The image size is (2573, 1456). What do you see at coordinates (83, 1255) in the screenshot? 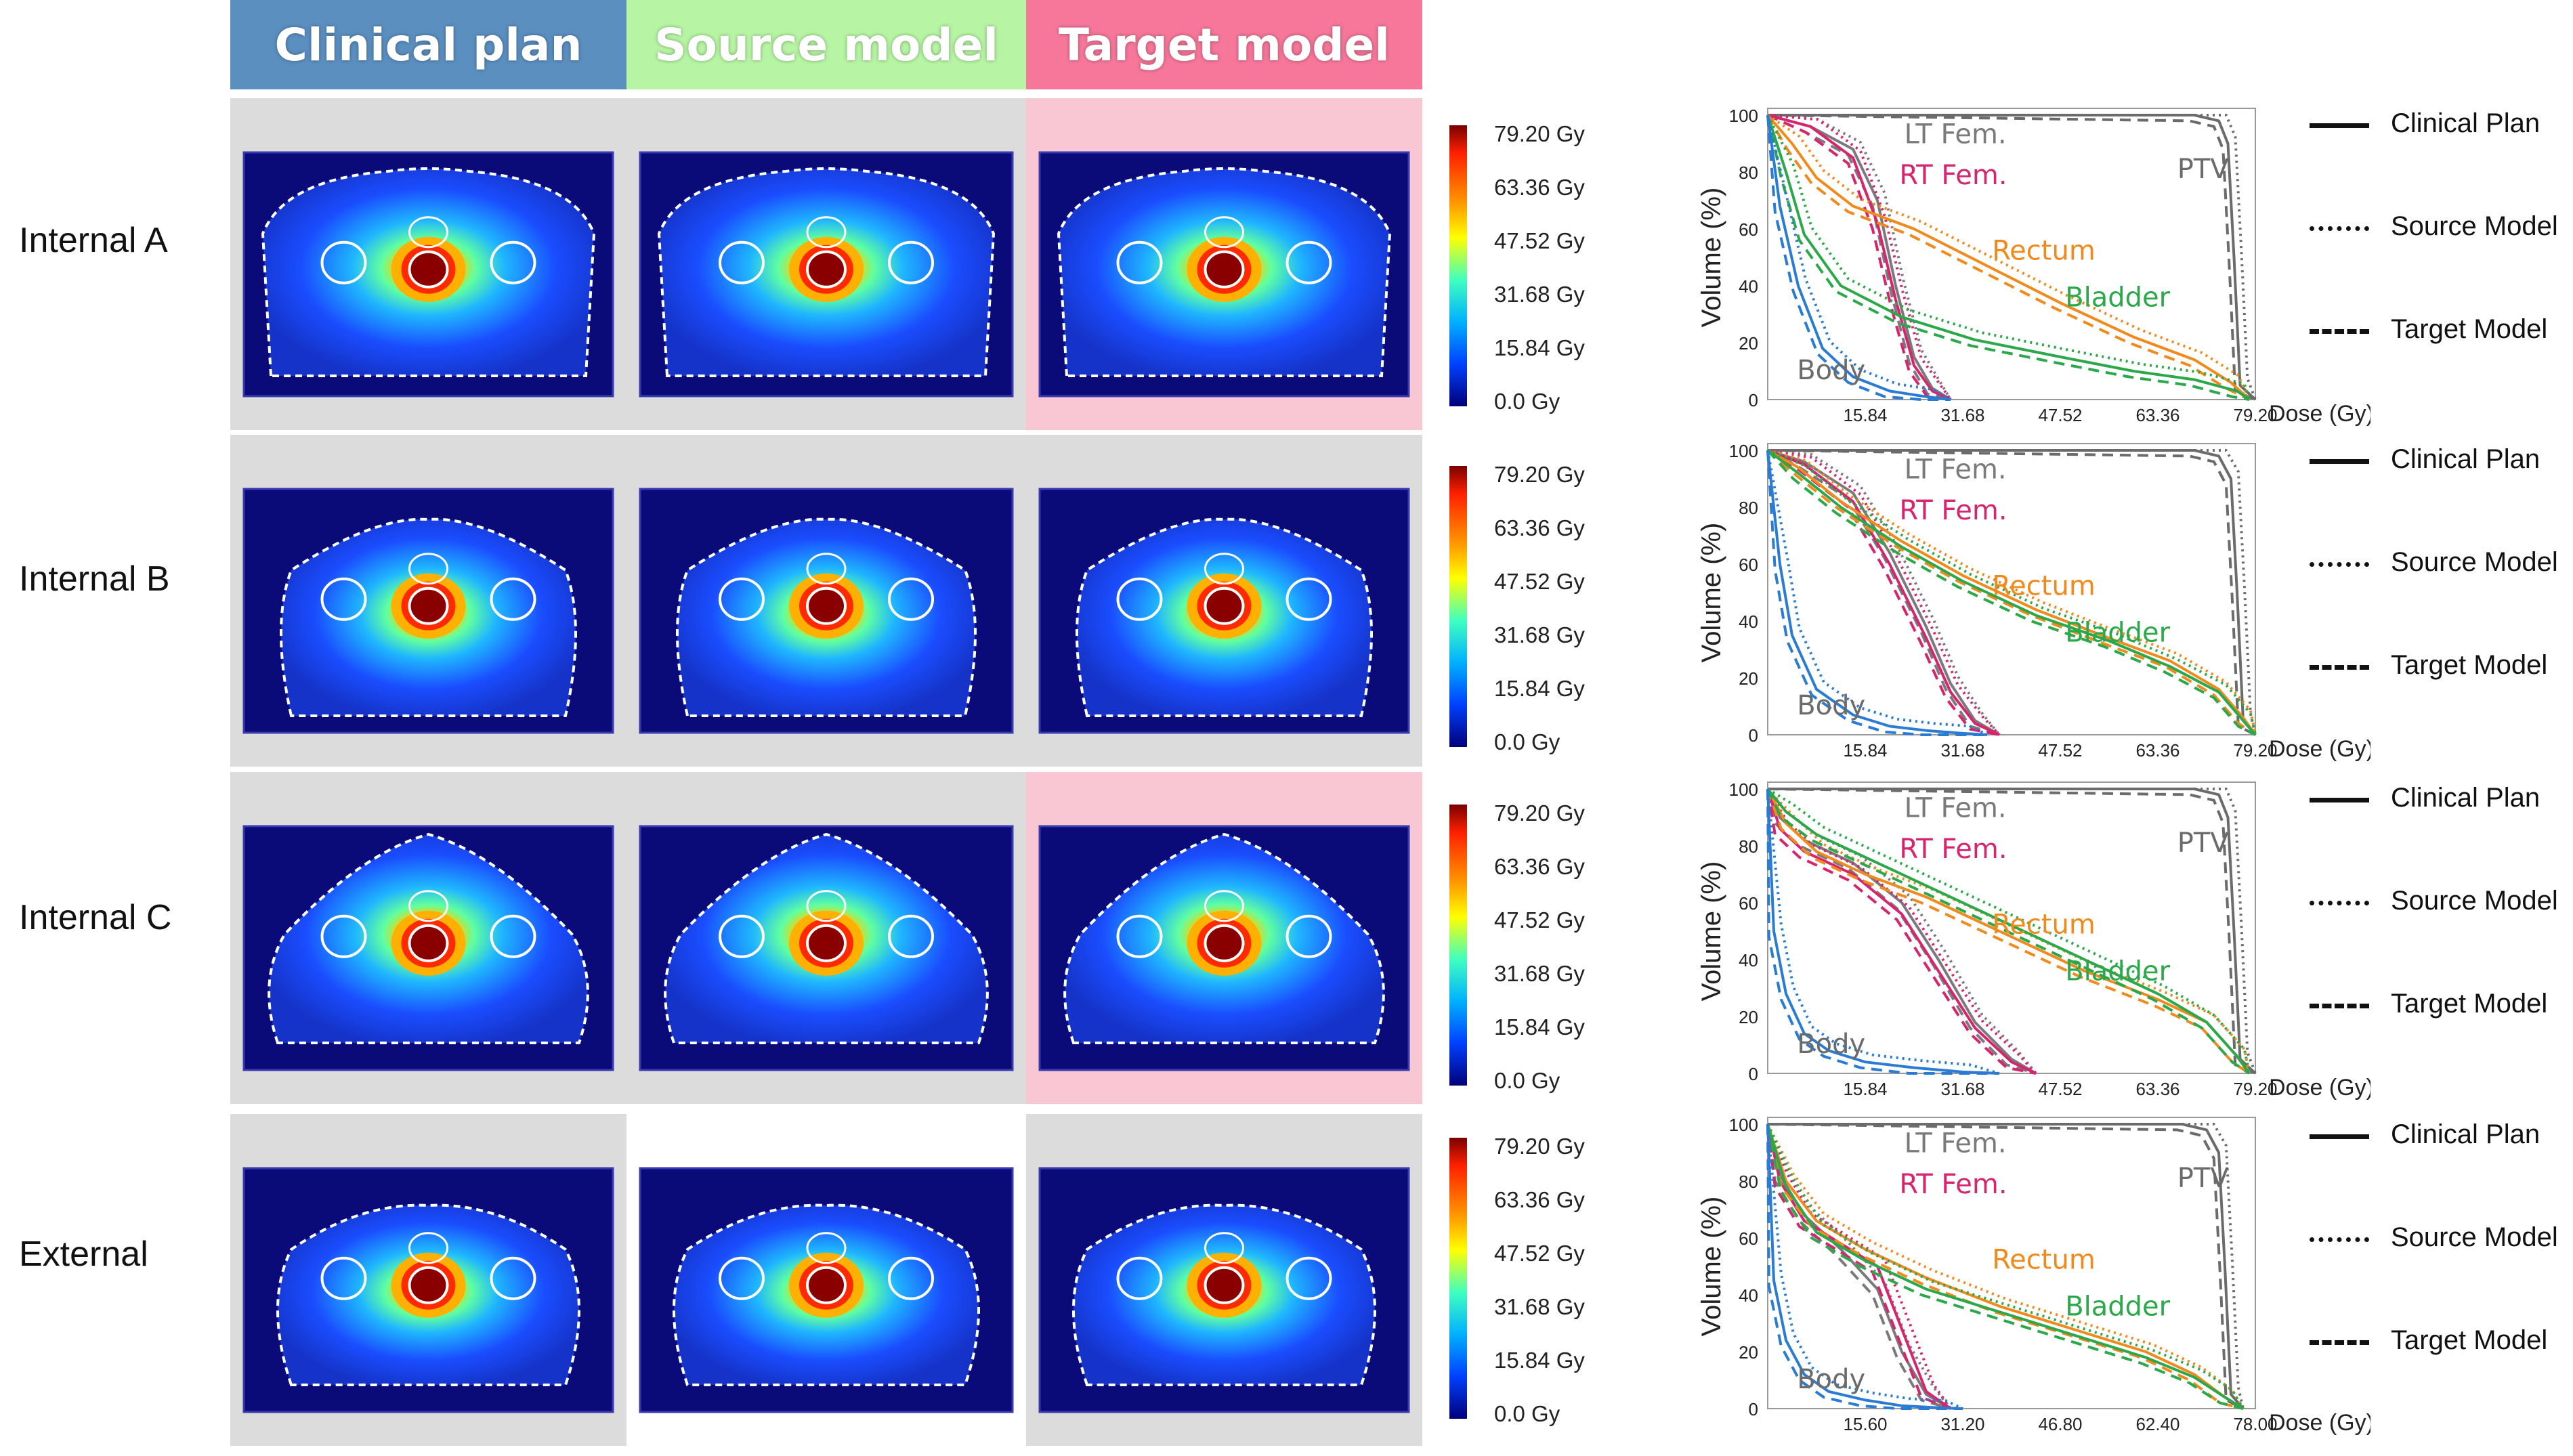
I see `row-label-external: External` at bounding box center [83, 1255].